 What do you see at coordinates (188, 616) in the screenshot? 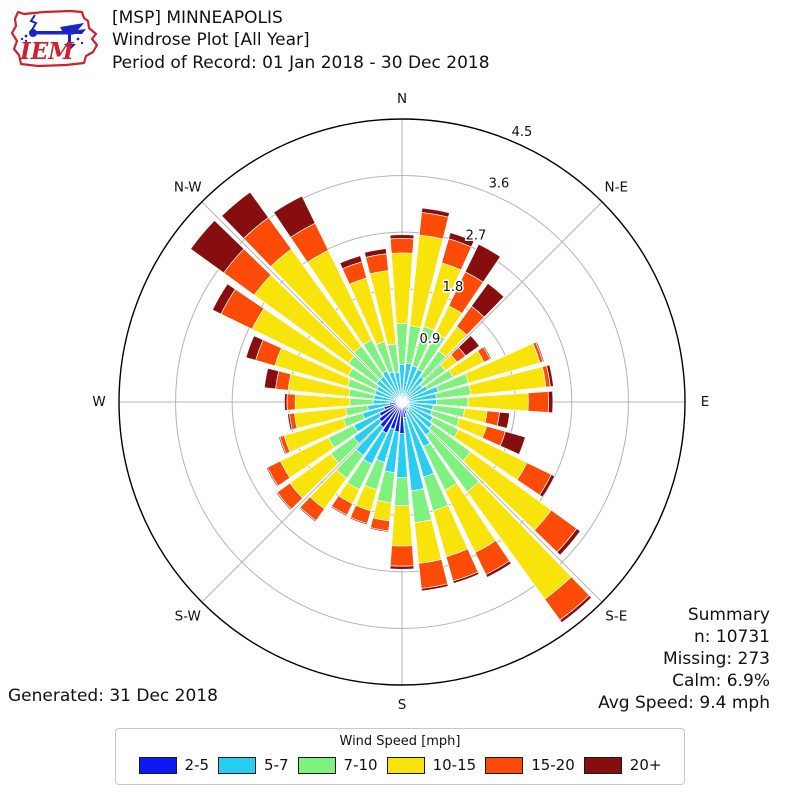
I see `direction-label-s-w: S-W` at bounding box center [188, 616].